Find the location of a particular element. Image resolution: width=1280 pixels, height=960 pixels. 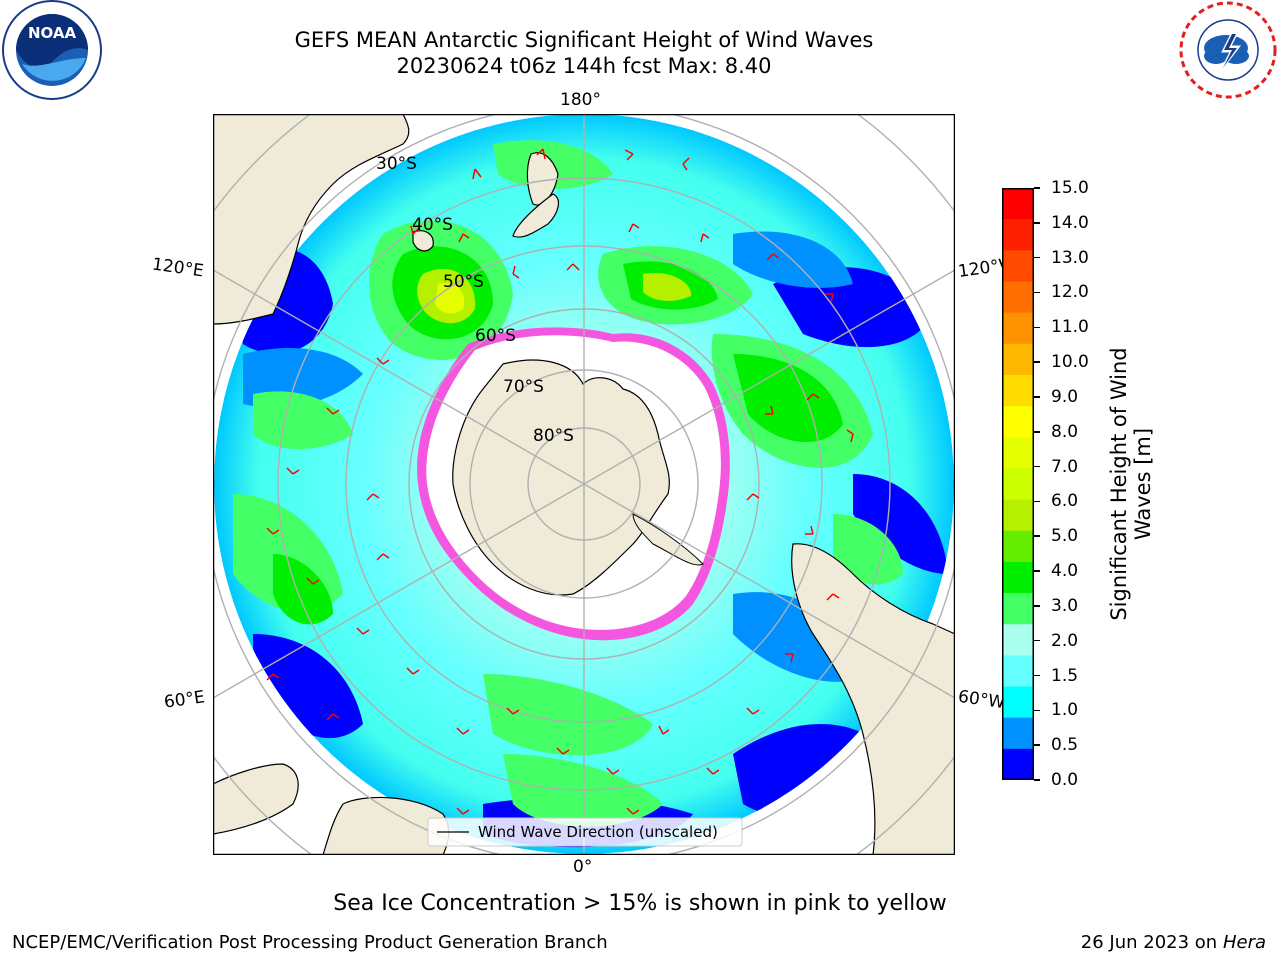

colorbar-frame is located at coordinates (1018, 484).